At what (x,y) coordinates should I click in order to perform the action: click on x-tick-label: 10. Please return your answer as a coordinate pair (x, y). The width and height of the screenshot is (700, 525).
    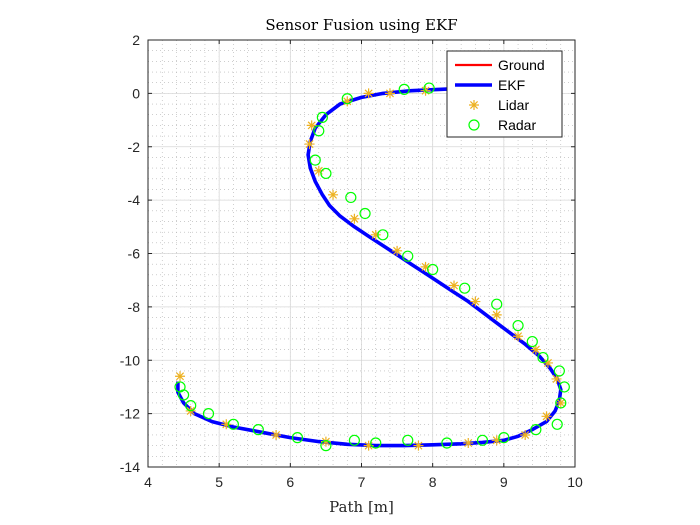
    Looking at the image, I should click on (575, 482).